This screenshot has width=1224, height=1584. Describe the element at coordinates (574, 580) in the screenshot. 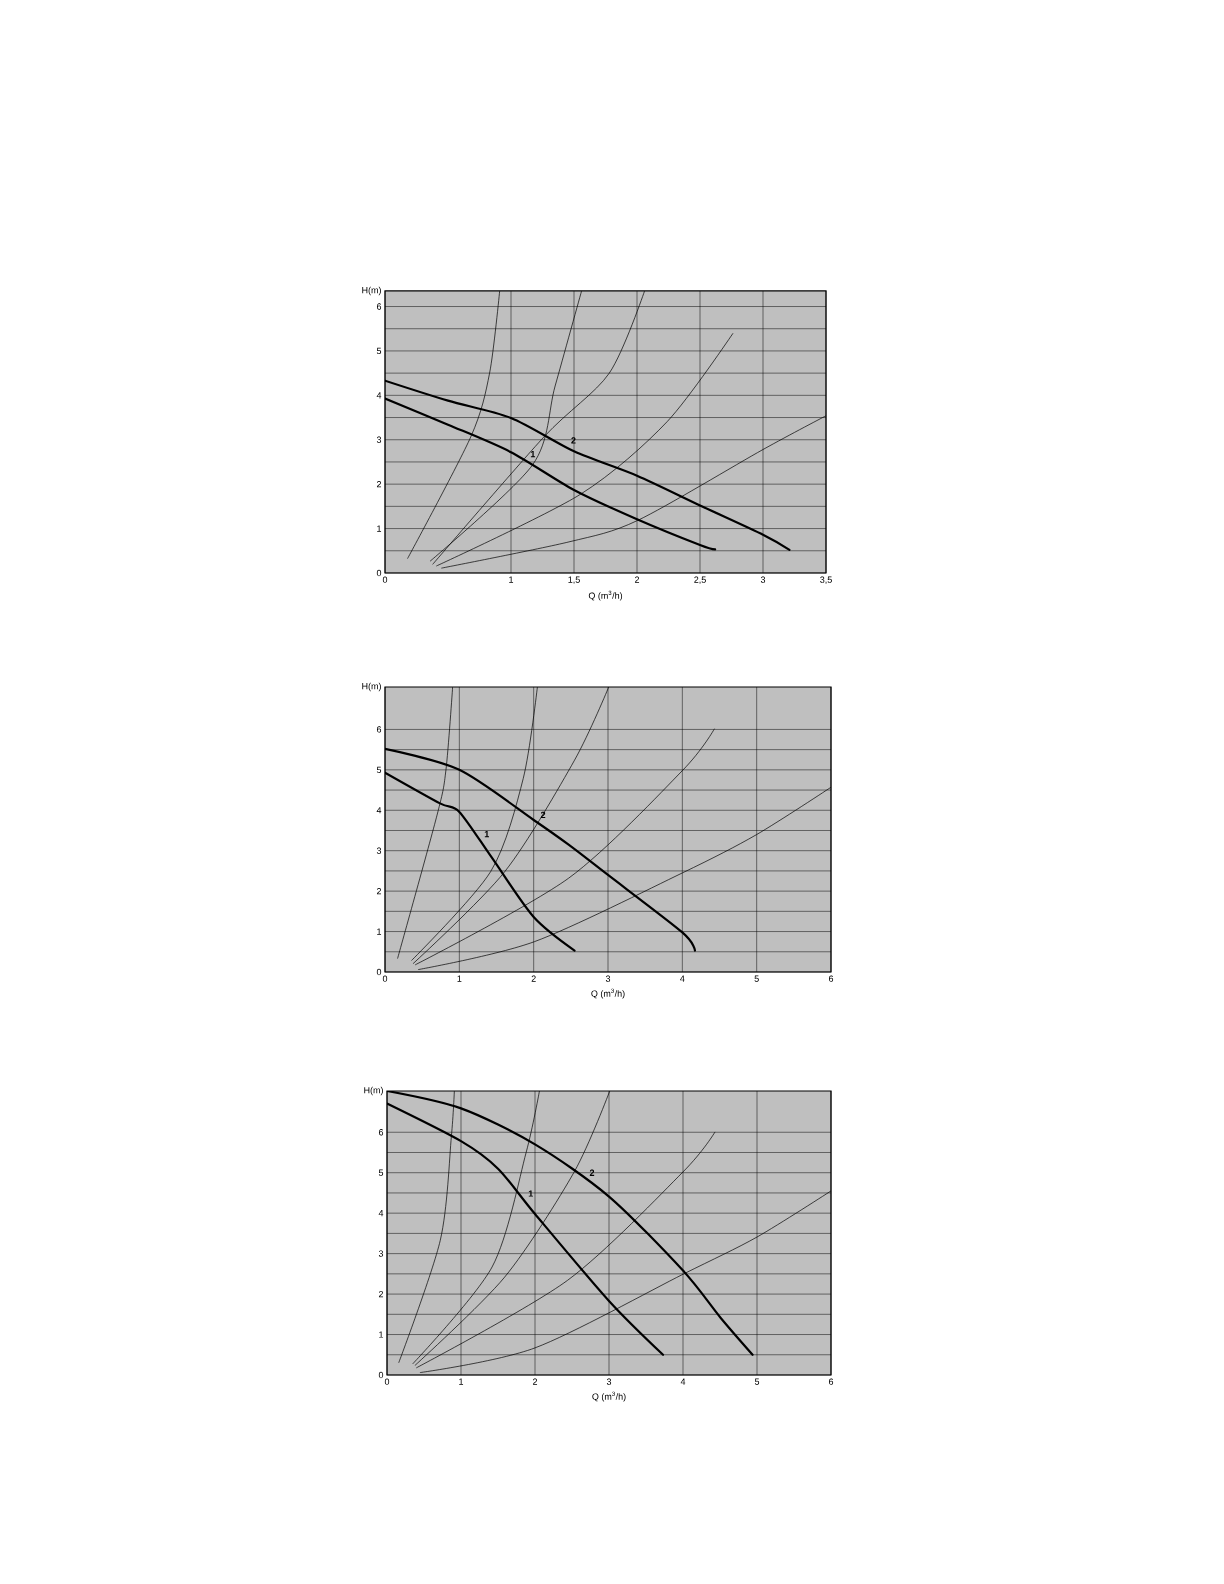

I see `x-tick-label: 1,5` at that location.